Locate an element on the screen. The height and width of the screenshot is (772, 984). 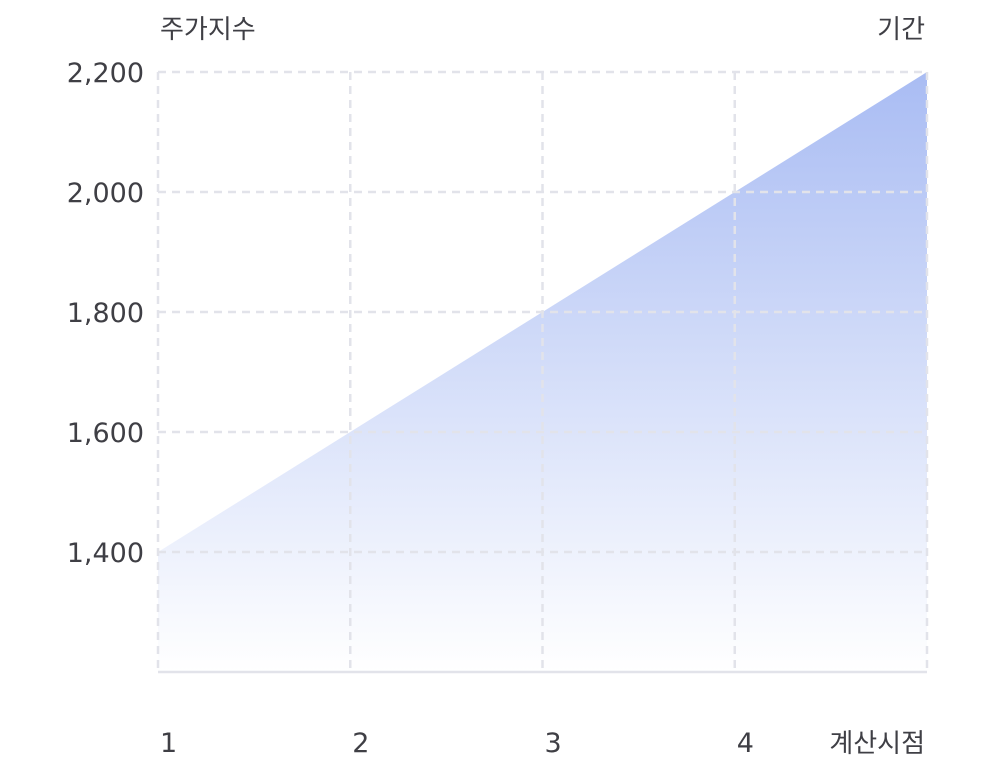
y-tick-label: 2,000 is located at coordinates (105, 193).